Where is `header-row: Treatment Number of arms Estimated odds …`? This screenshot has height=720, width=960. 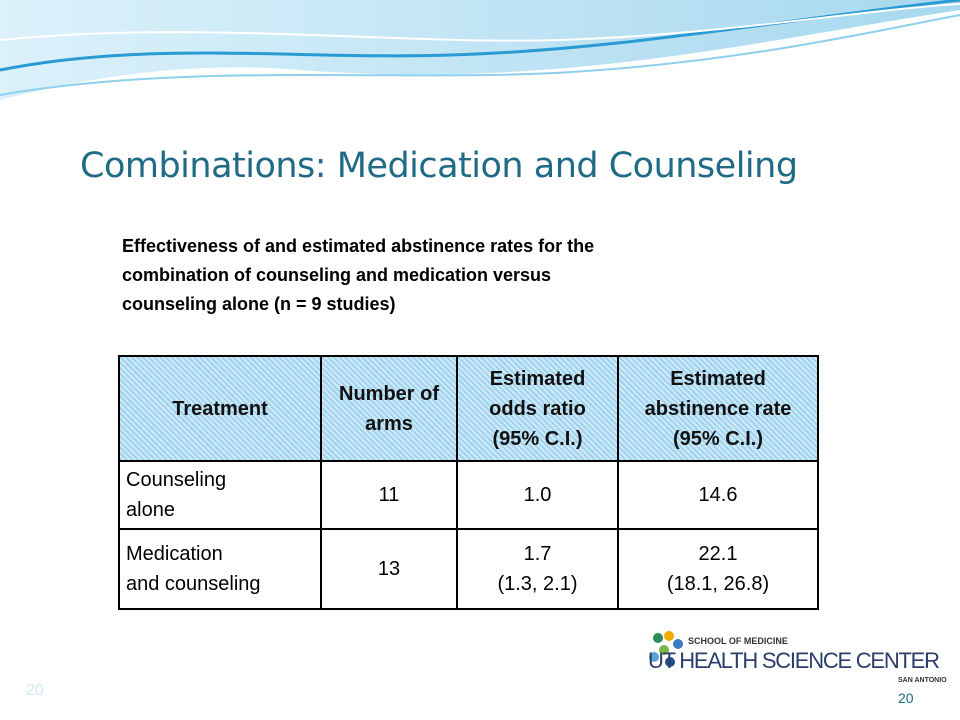 header-row: Treatment Number of arms Estimated odds … is located at coordinates (468, 408).